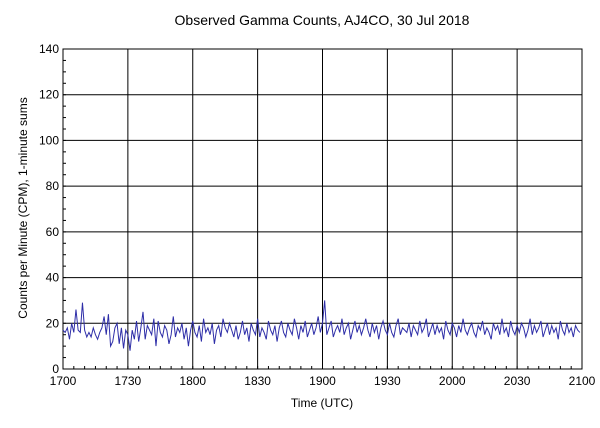 This screenshot has width=600, height=428. I want to click on x-tick-label: 1900, so click(322, 381).